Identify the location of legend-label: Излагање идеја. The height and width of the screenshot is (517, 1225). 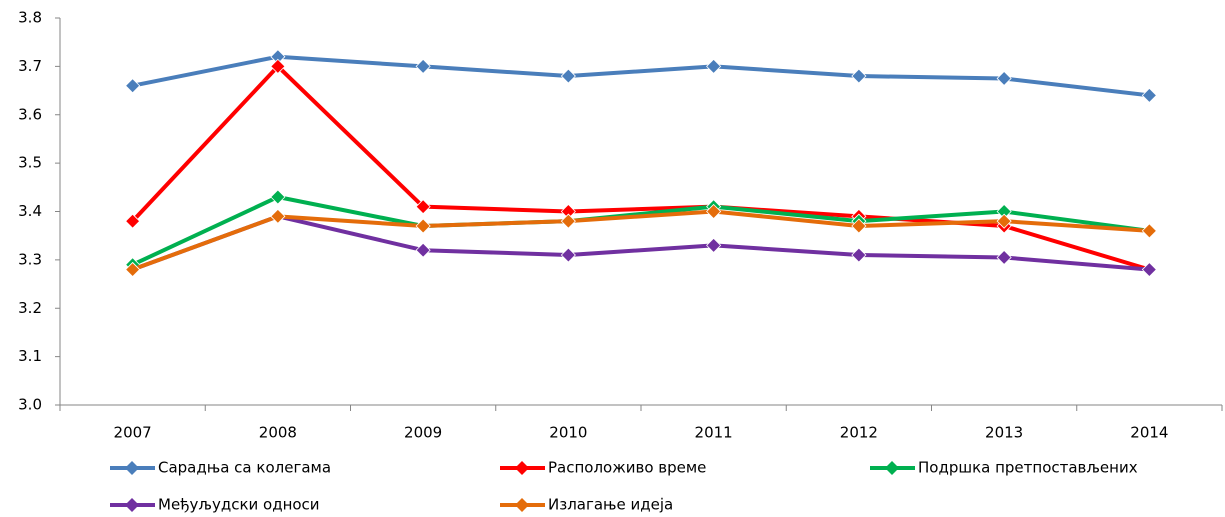
(610, 505).